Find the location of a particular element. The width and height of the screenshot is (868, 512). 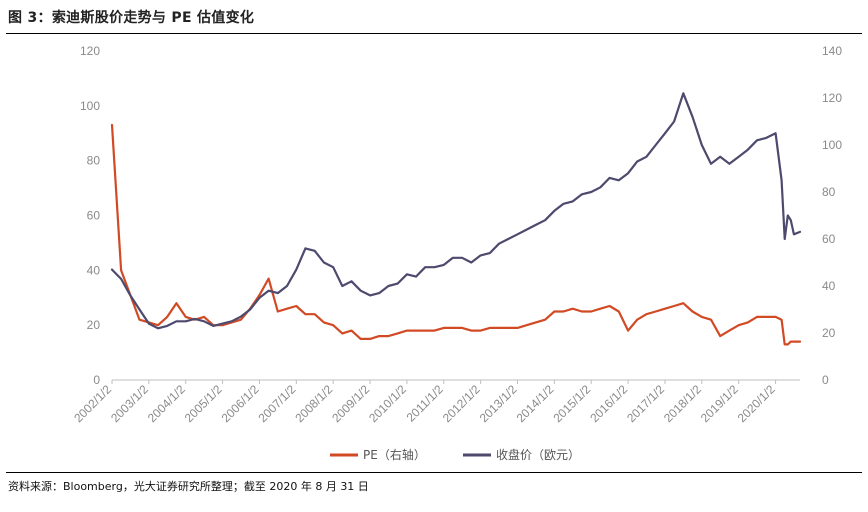

x-axis-tick-label: 2015/1/2 is located at coordinates (571, 403).